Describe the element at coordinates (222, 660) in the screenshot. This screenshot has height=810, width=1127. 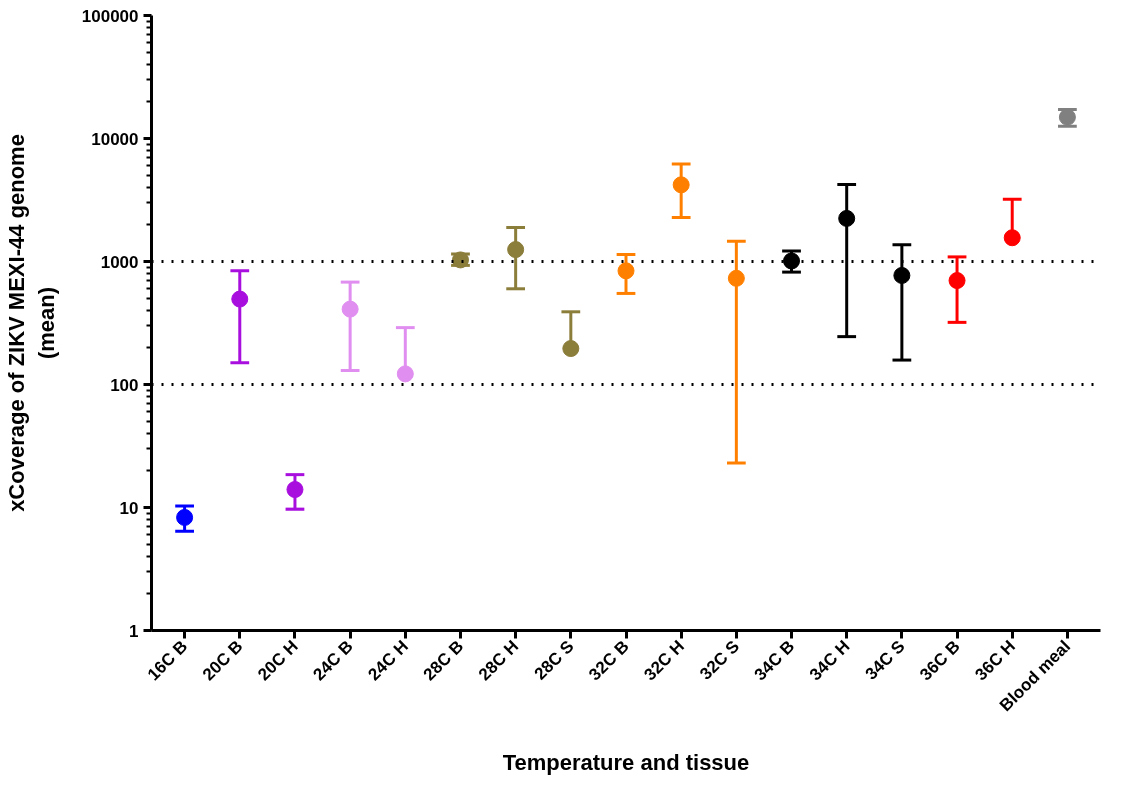
I see `x-tick-label: 20C B` at that location.